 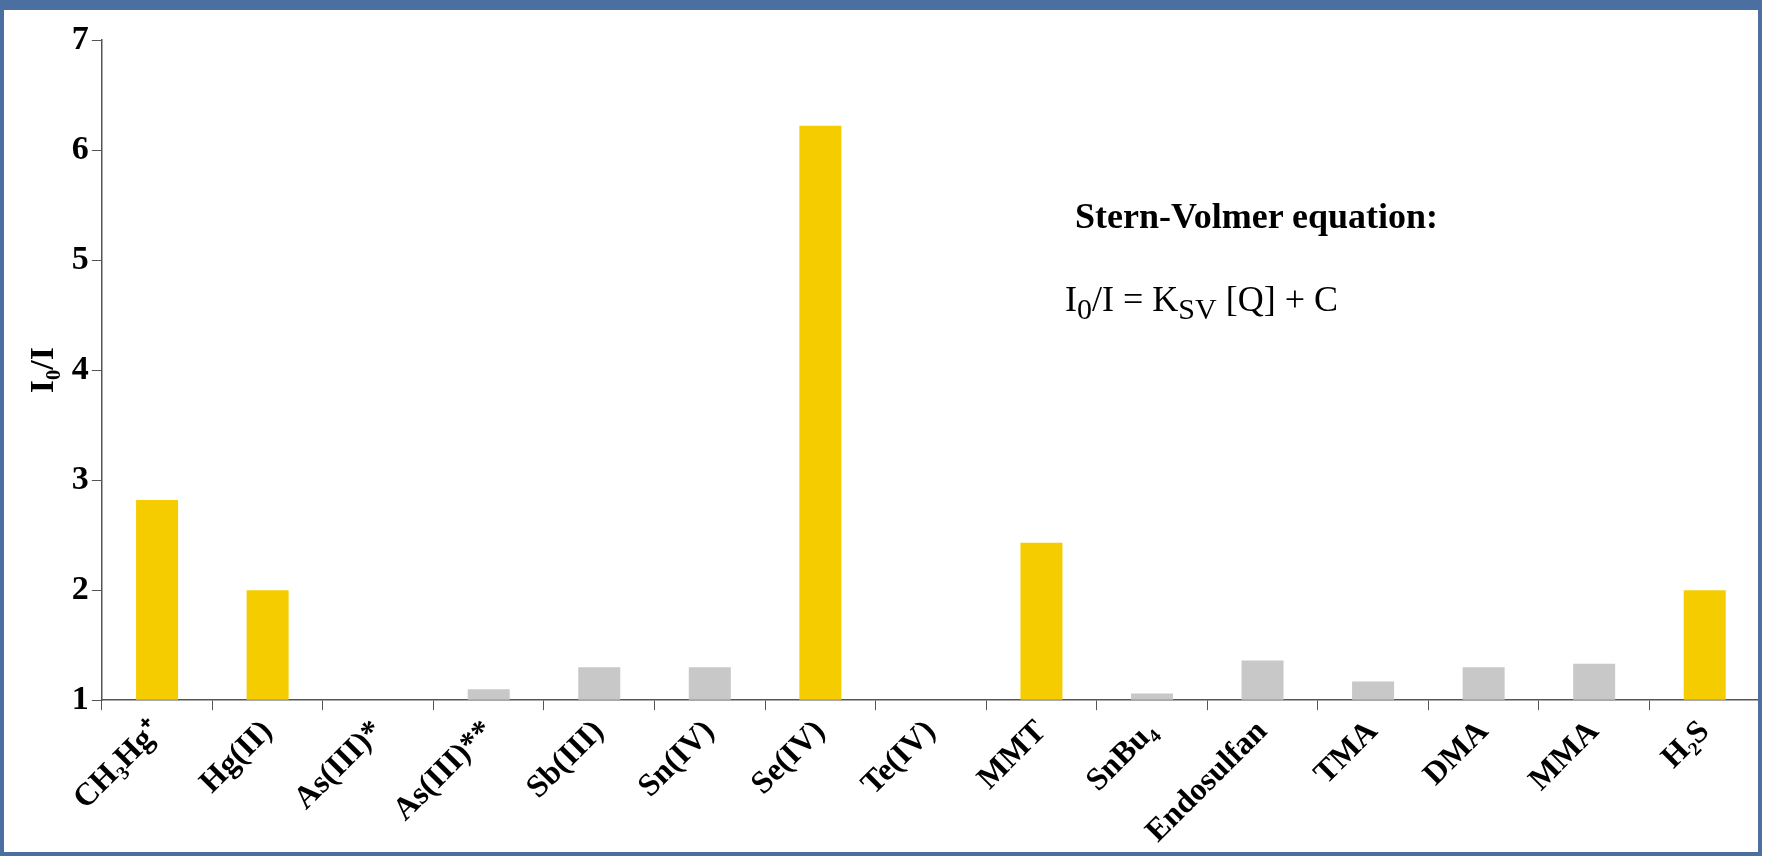 What do you see at coordinates (80, 587) in the screenshot?
I see `y-tick-label: 2` at bounding box center [80, 587].